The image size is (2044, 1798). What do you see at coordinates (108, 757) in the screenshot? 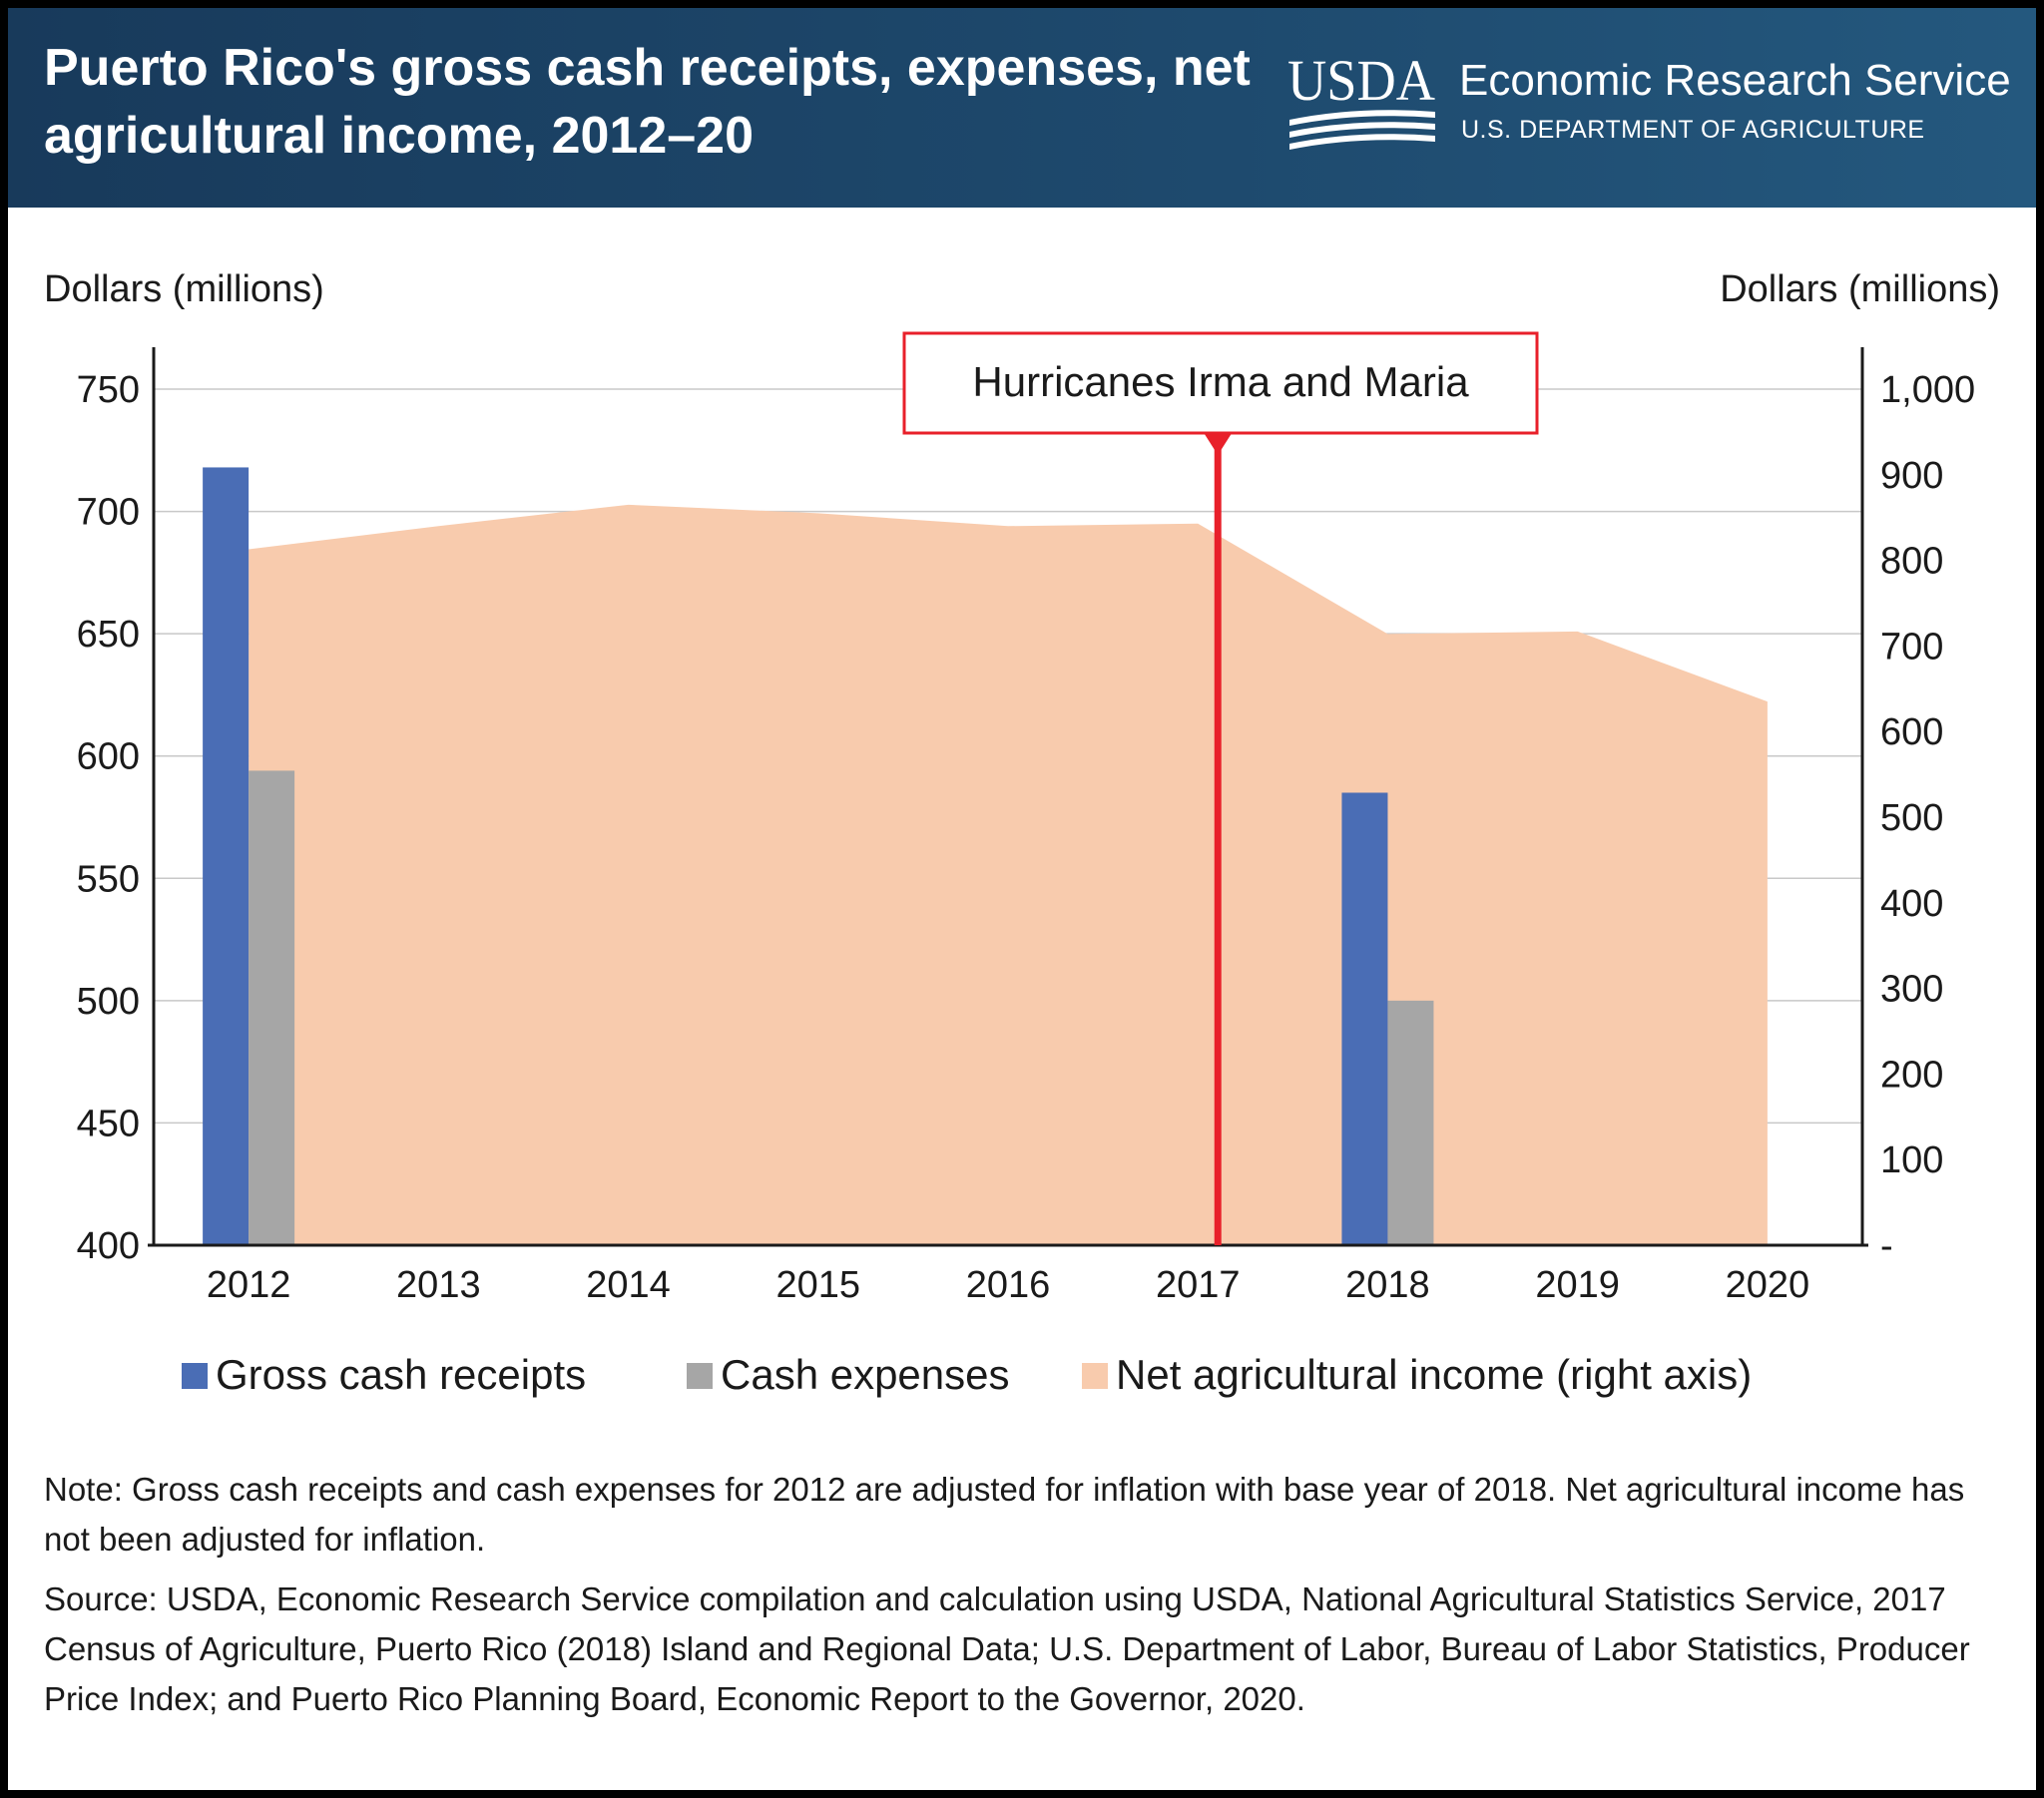
I see `left-tick-label: 600` at bounding box center [108, 757].